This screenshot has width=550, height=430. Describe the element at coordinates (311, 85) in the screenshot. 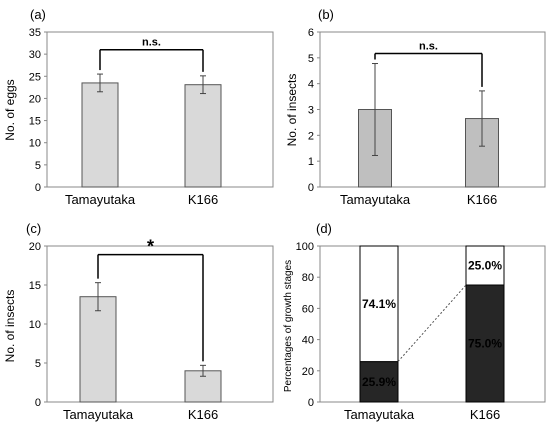

I see `y-tick-label: 4` at that location.